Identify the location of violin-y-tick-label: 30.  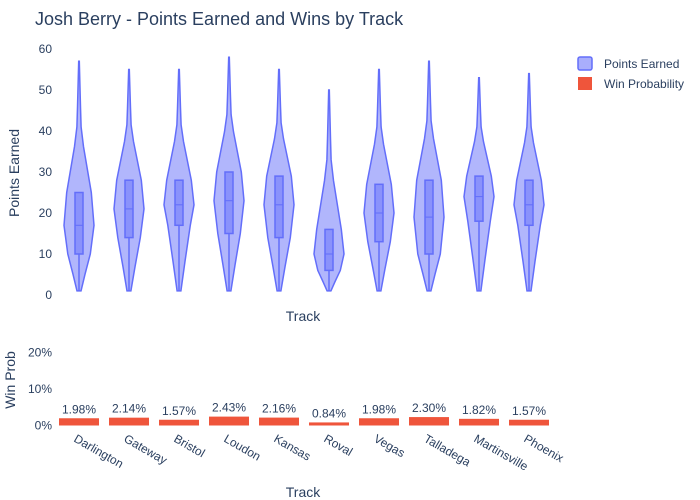
(46, 172).